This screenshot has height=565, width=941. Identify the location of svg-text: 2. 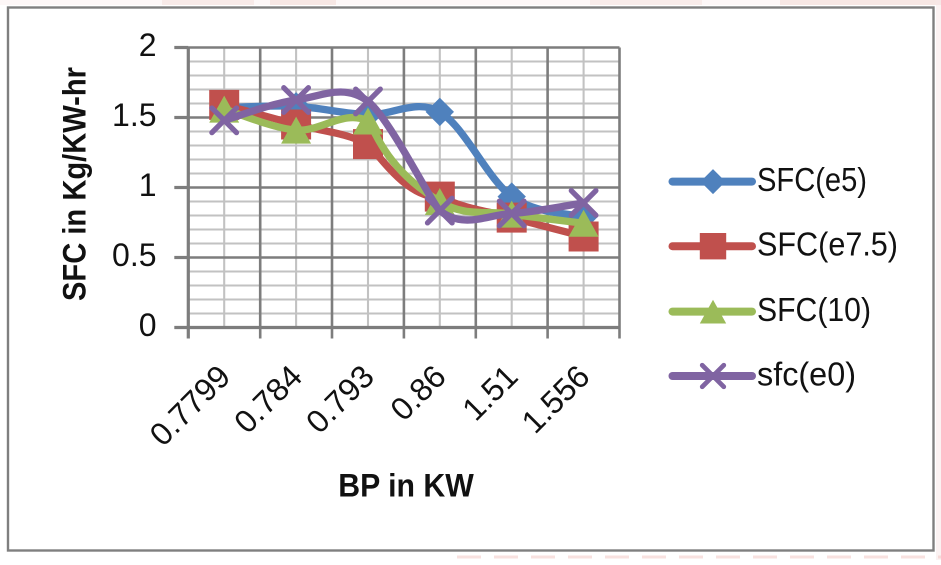
(148, 45).